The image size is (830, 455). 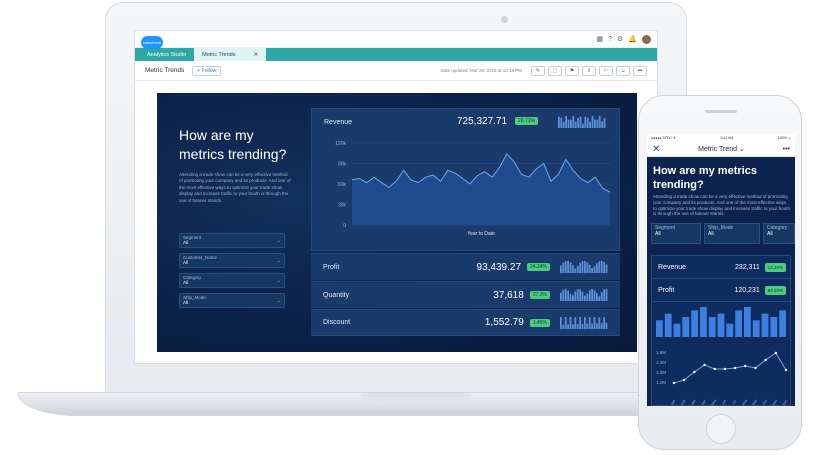 What do you see at coordinates (779, 233) in the screenshot?
I see `phone-filter-category: Category All` at bounding box center [779, 233].